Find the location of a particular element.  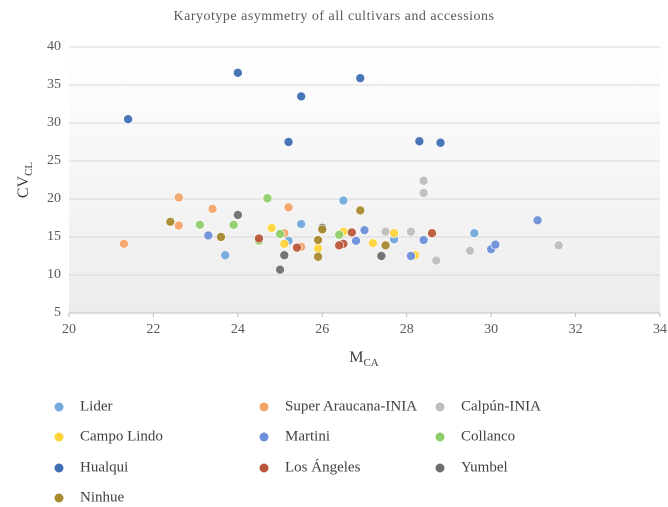

y-tick-label: 40 is located at coordinates (54, 46).